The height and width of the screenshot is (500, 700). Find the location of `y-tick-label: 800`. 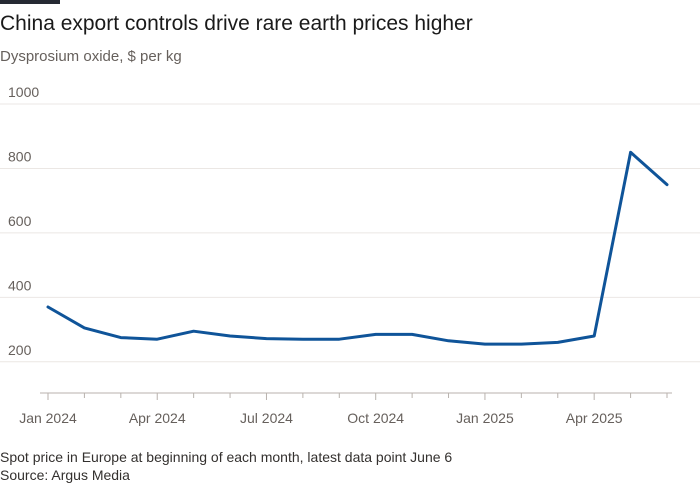

y-tick-label: 800 is located at coordinates (20, 156).